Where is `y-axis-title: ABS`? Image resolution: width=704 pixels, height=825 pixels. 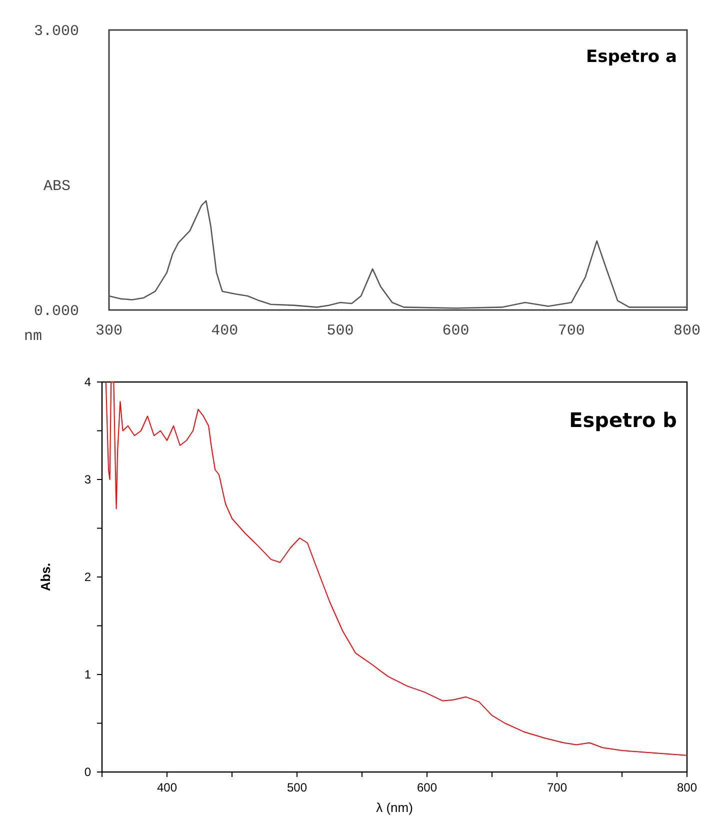
y-axis-title: ABS is located at coordinates (57, 186).